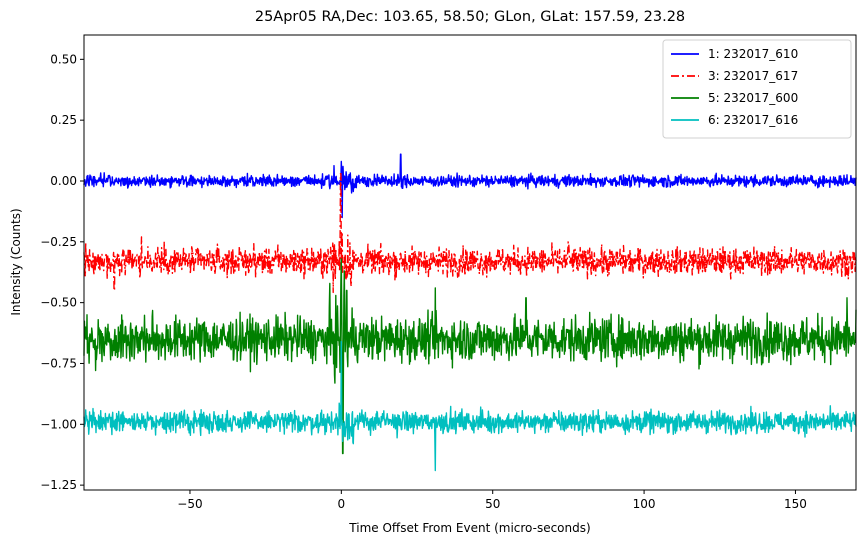  What do you see at coordinates (342, 504) in the screenshot?
I see `x-tick-label: 0` at bounding box center [342, 504].